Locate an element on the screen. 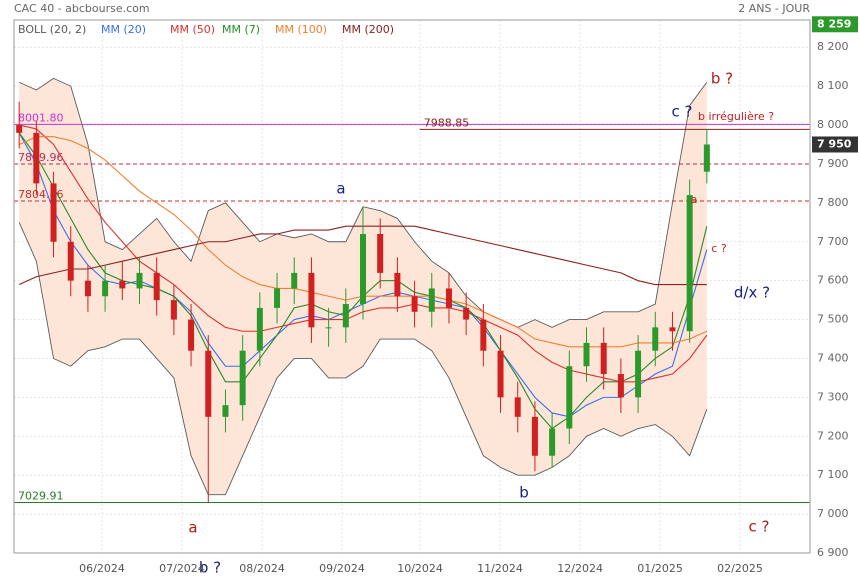 This screenshot has width=860, height=580. x-tick-label: 08/2024 is located at coordinates (262, 568).